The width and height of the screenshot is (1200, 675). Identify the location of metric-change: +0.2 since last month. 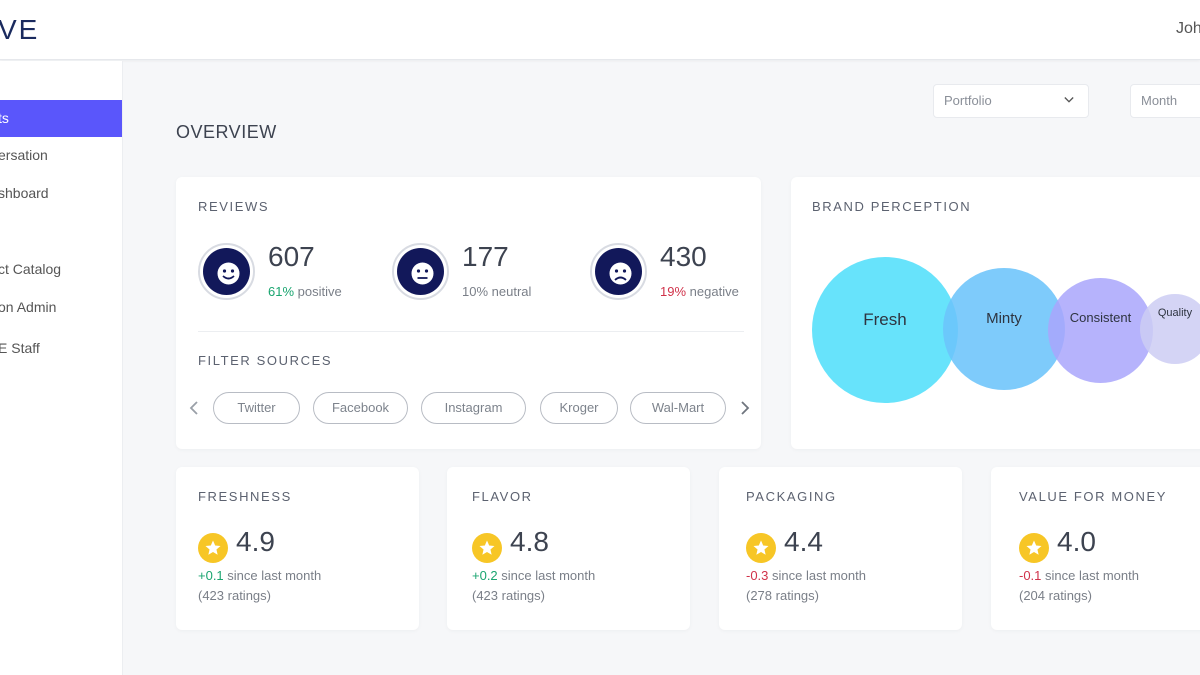
(534, 575).